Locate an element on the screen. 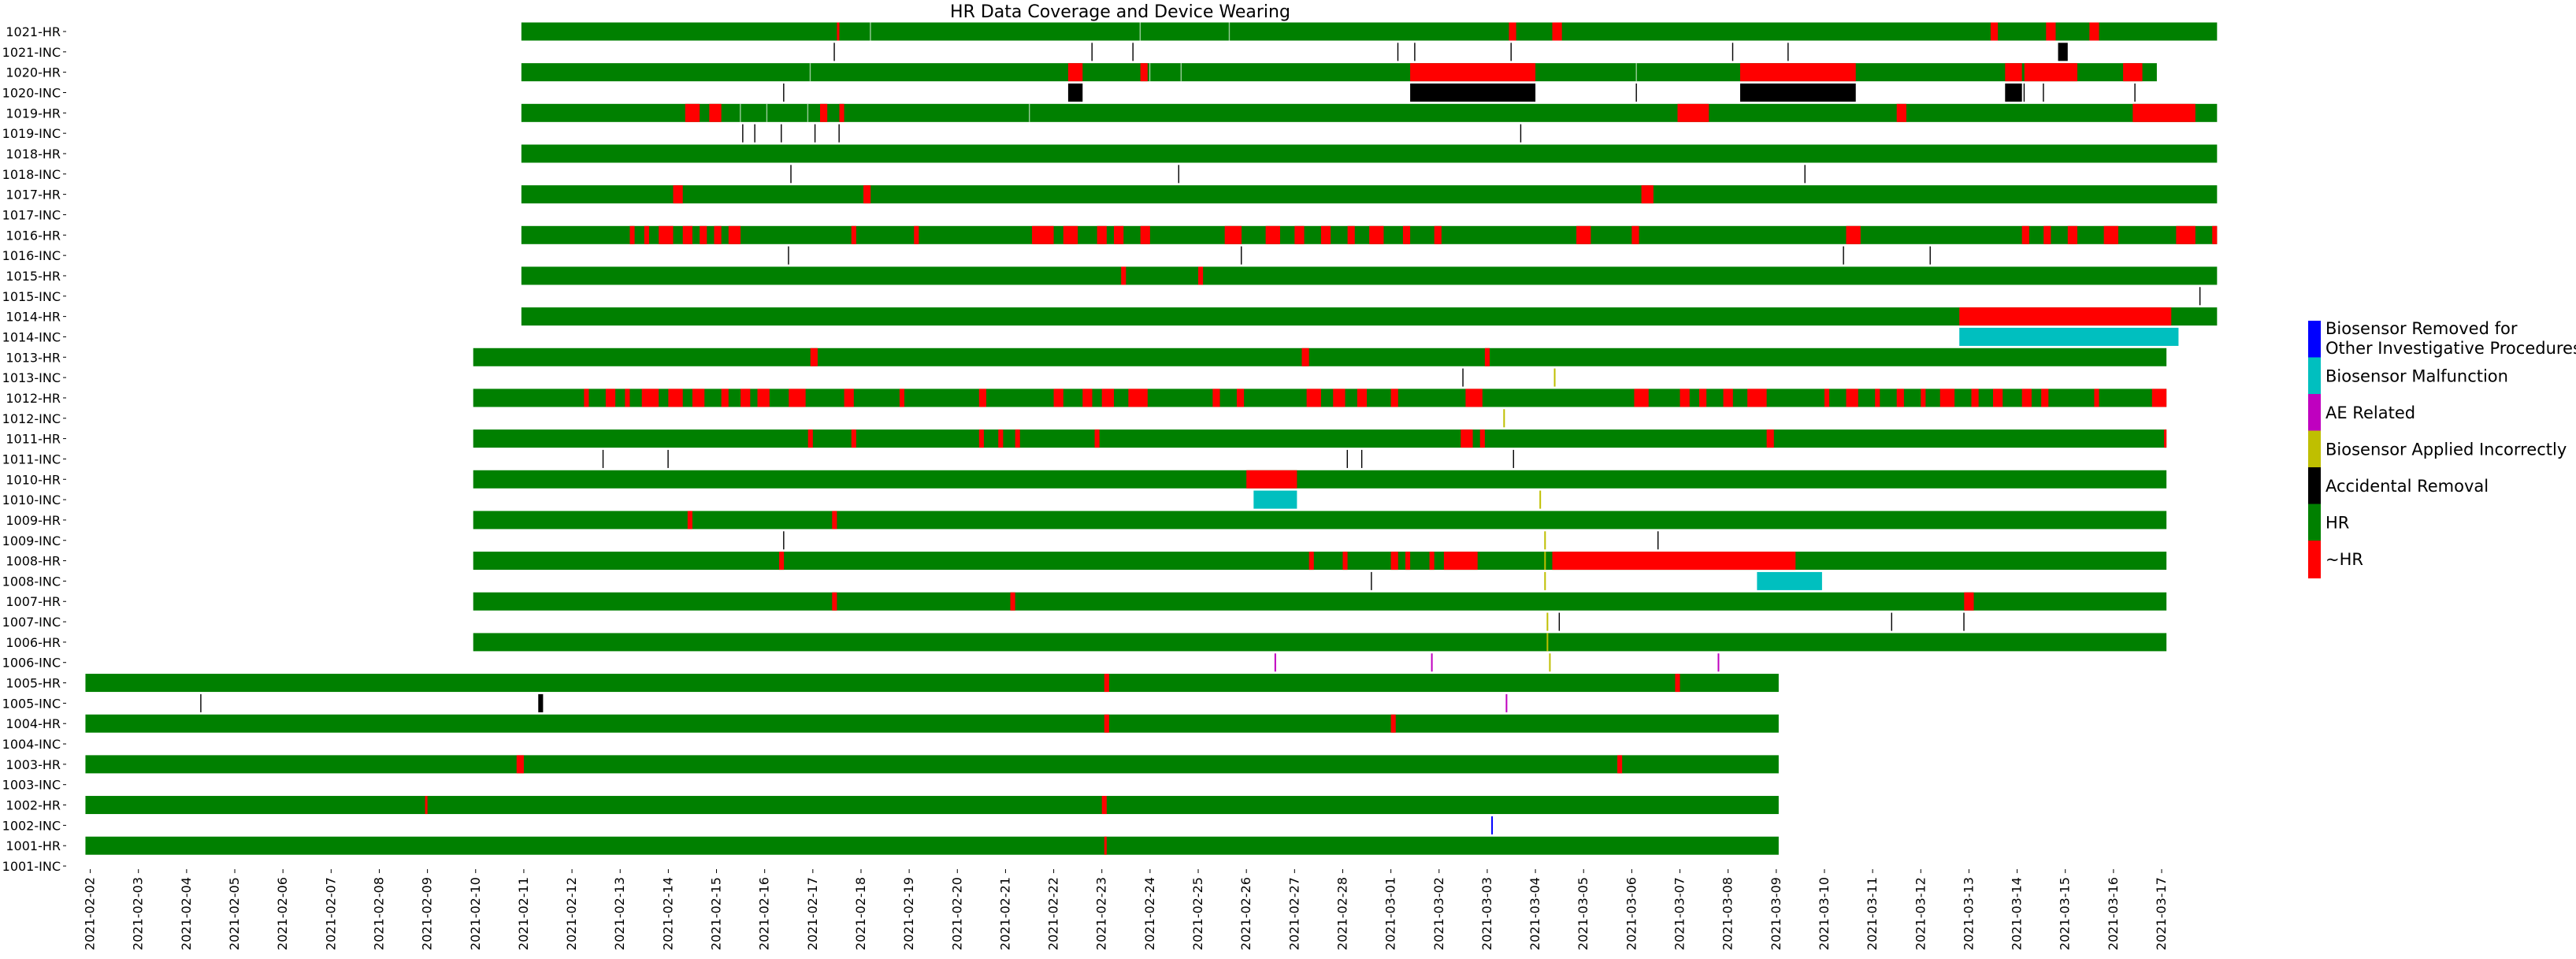 The height and width of the screenshot is (959, 2576). x-tick-label: 2021-02-02 is located at coordinates (90, 913).